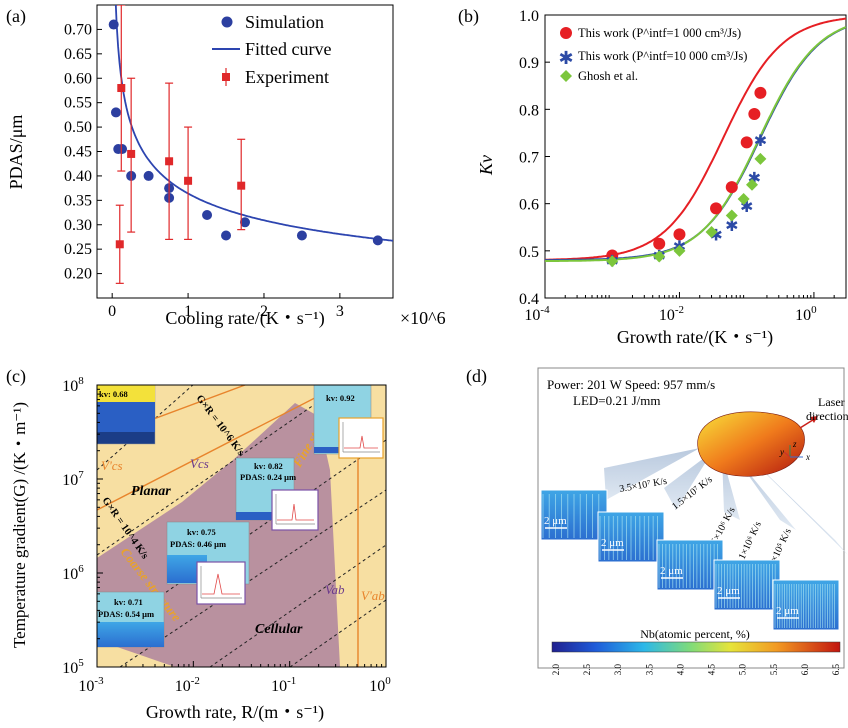  What do you see at coordinates (781, 452) in the screenshot?
I see `axis-y: y` at bounding box center [781, 452].